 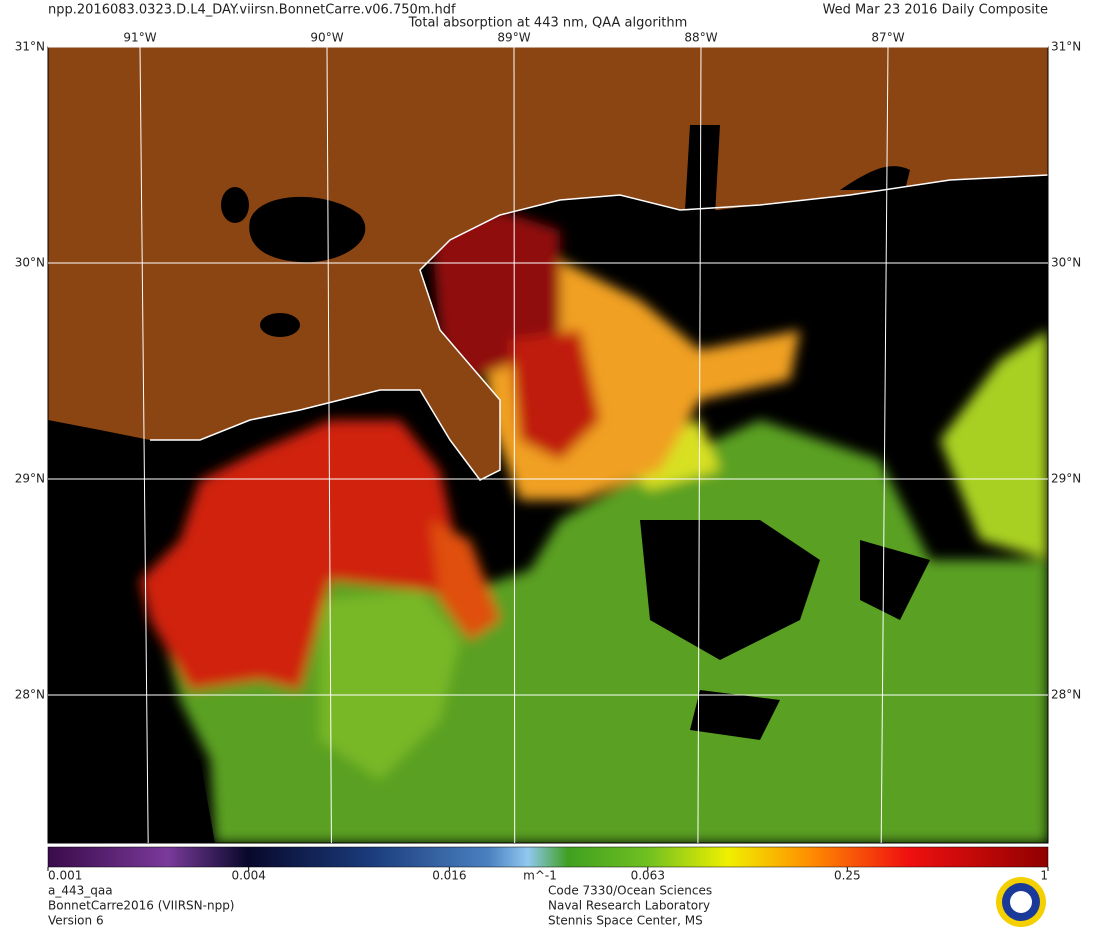 I want to click on longitude-label: 87°W, so click(x=887, y=38).